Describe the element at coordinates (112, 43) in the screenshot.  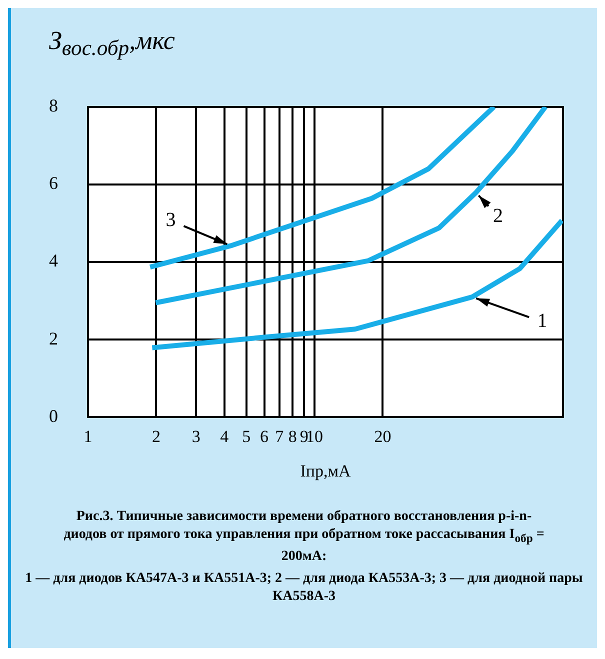
I see `y-axis-title: З$_{вос.обр}$,мкс` at that location.